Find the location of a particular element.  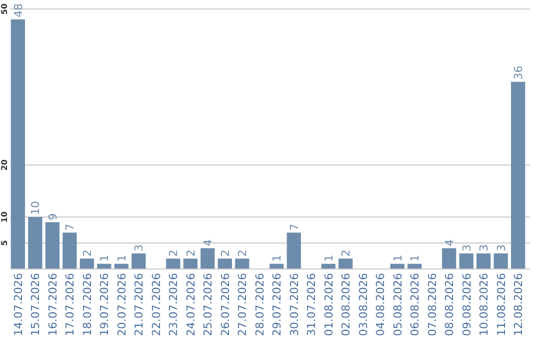

x-tick-label: 19.07.2026 is located at coordinates (105, 304).